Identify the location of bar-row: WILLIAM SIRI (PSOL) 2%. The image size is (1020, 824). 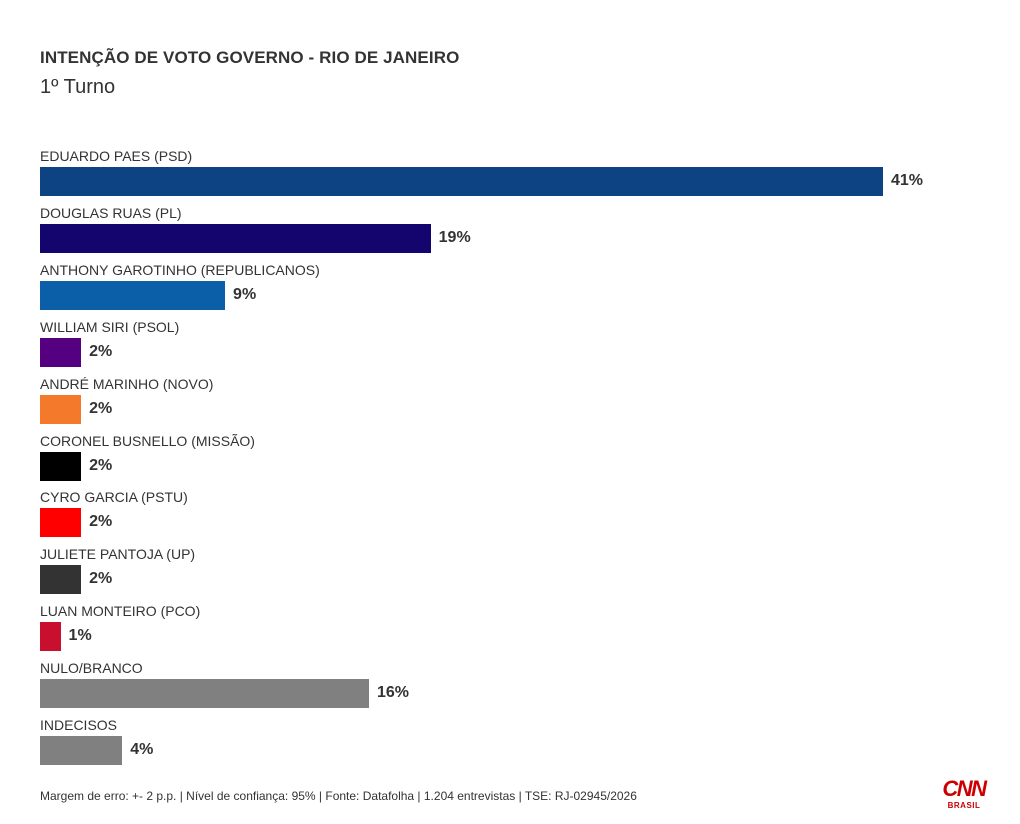
(510, 347).